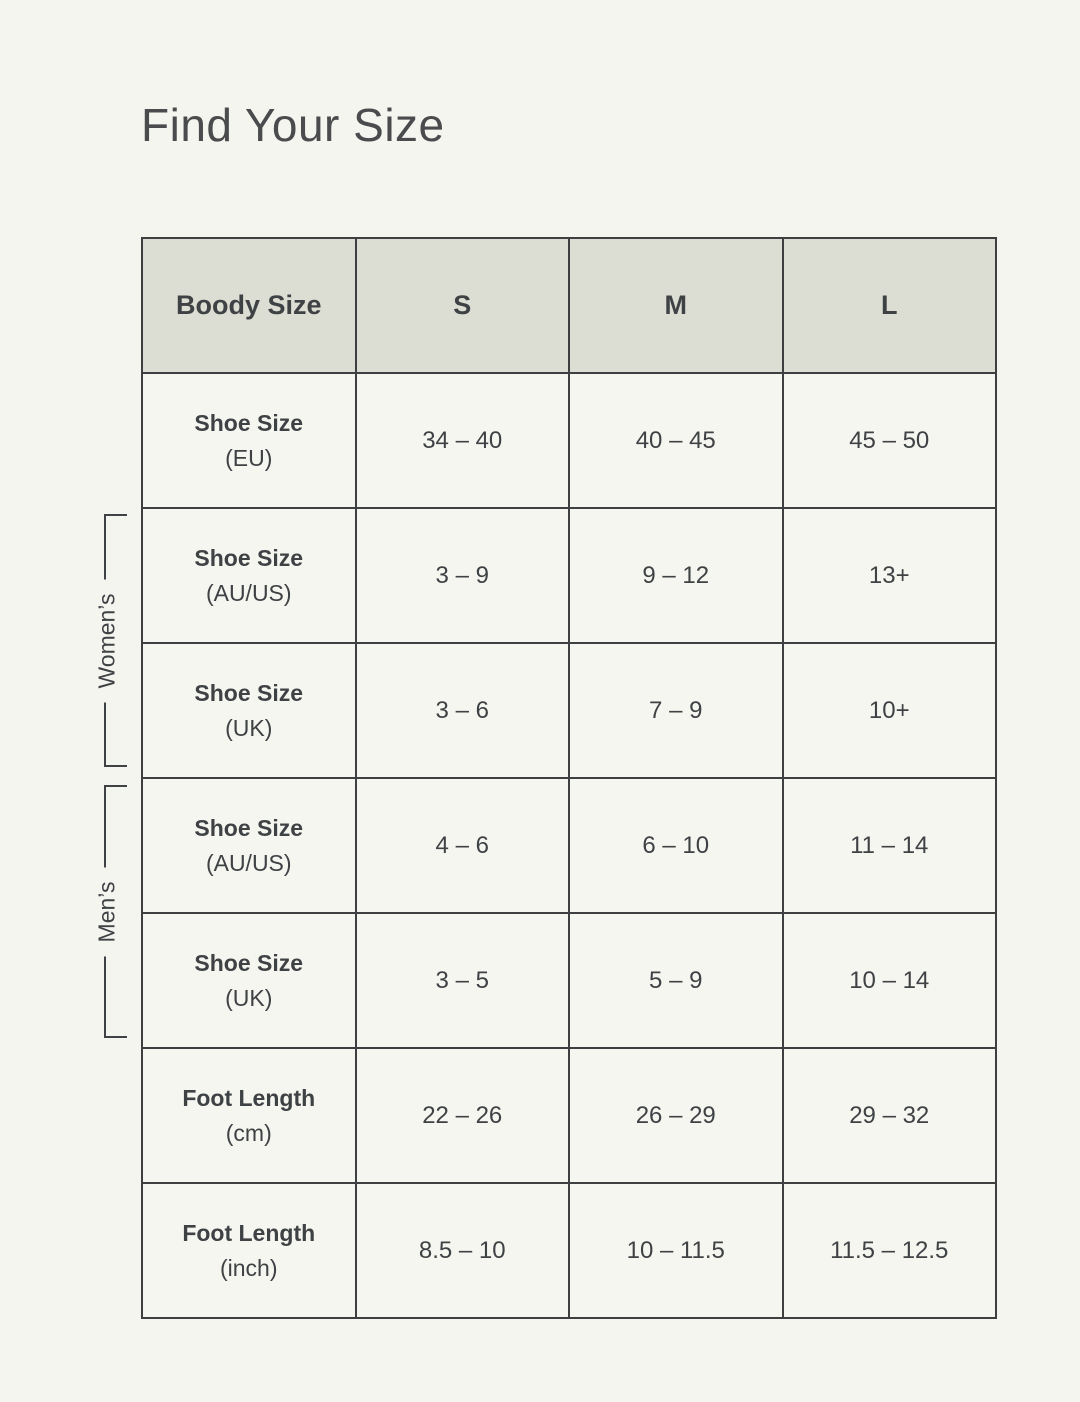  Describe the element at coordinates (462, 845) in the screenshot. I see `cell-value: 4 – 6` at that location.